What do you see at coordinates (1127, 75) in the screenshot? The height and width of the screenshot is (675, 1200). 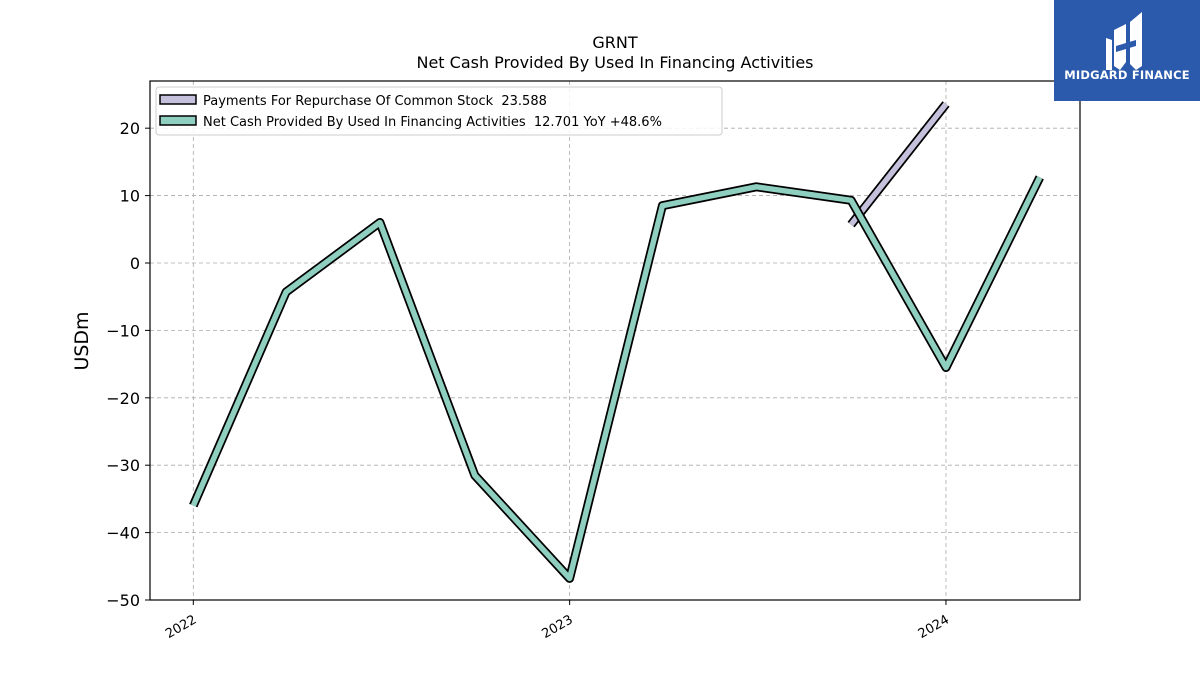 I see `logo-text: MIDGARD FINANCE` at bounding box center [1127, 75].